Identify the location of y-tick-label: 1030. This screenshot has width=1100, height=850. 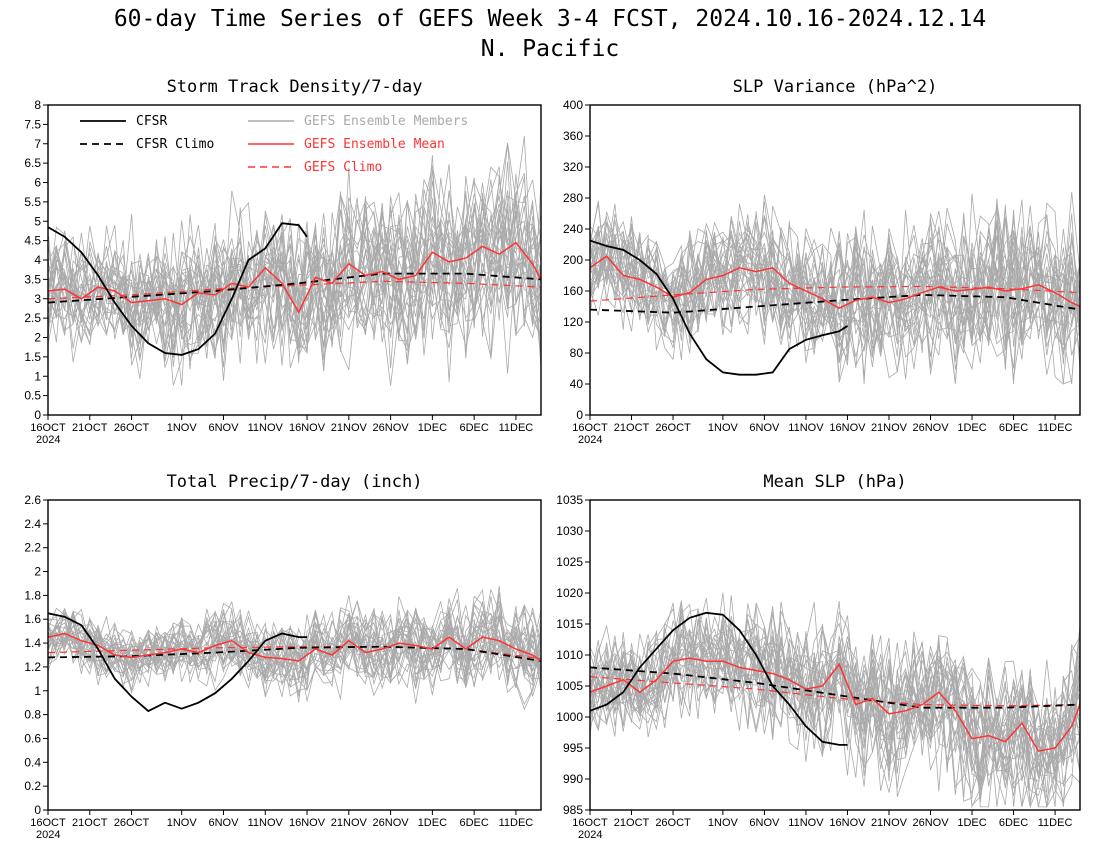
(569, 531).